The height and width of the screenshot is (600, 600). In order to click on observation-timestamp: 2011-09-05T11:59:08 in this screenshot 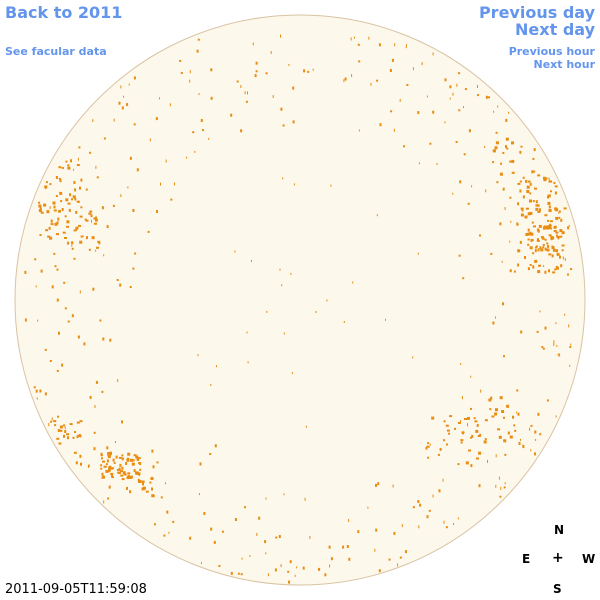, I will do `click(76, 589)`.